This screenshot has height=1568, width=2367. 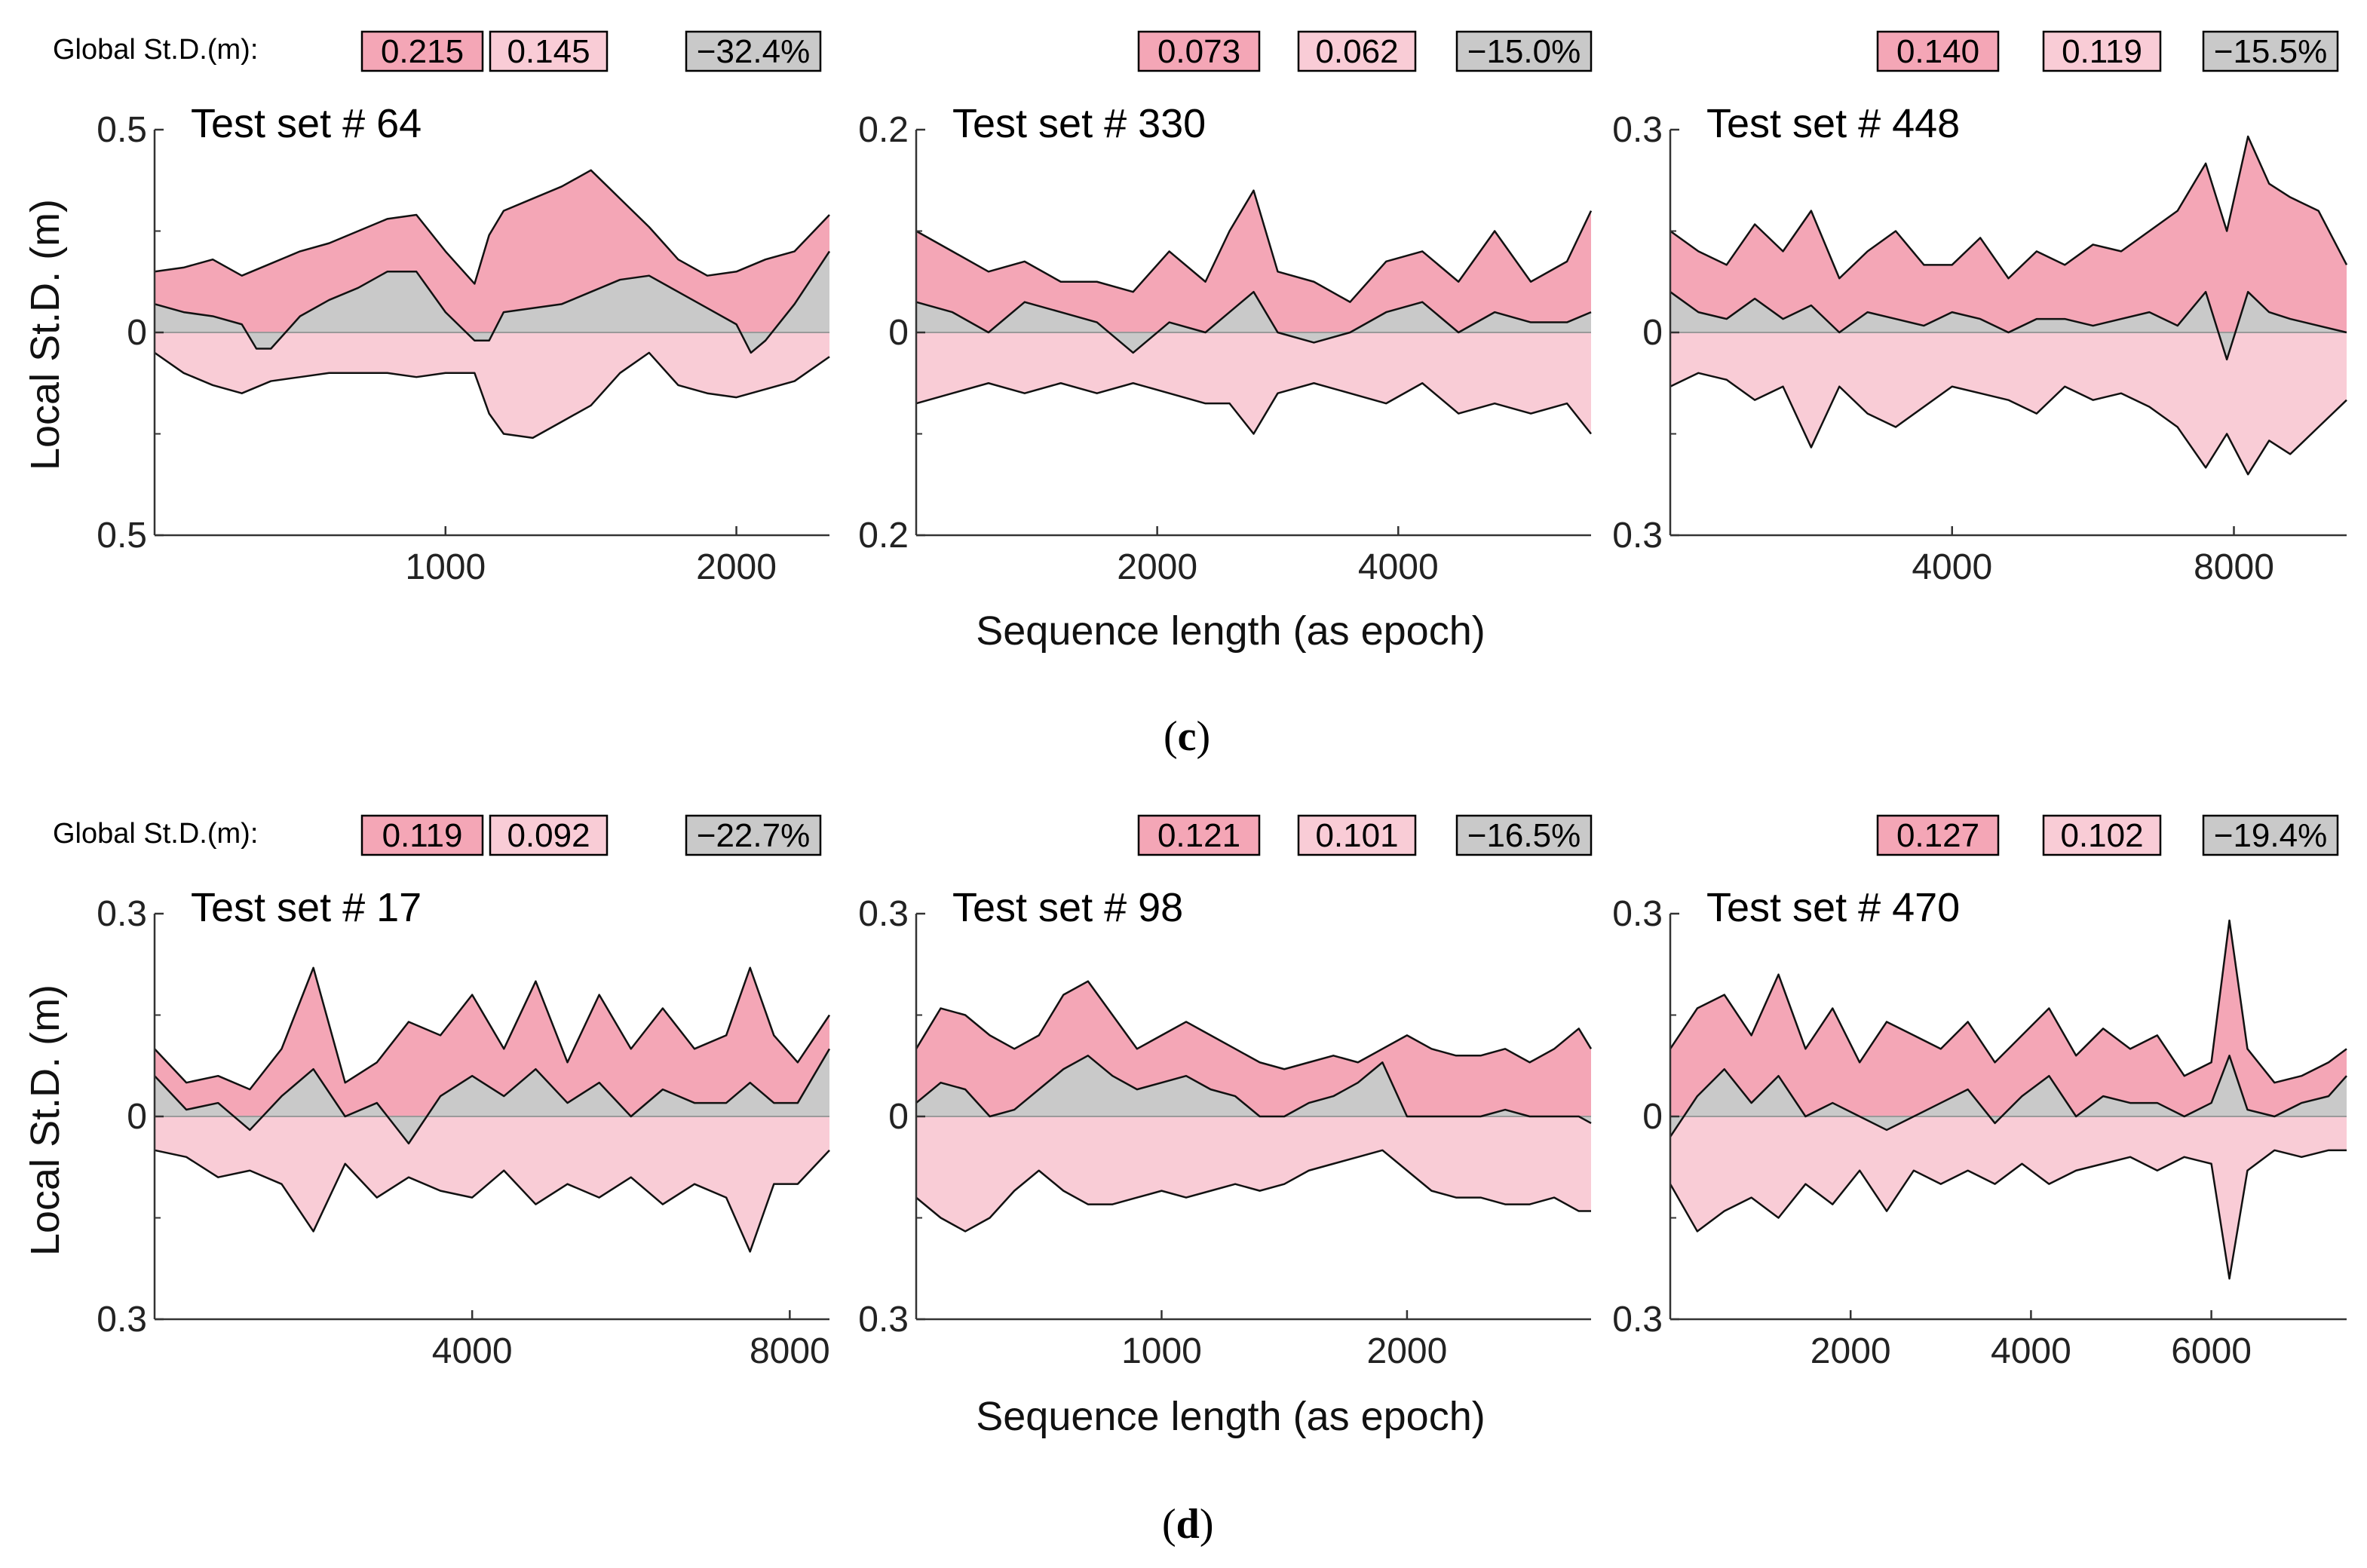 I want to click on panel-6: 0.3 0 0.3 2000 4000 6000 Test set # 470, so click(x=1980, y=1128).